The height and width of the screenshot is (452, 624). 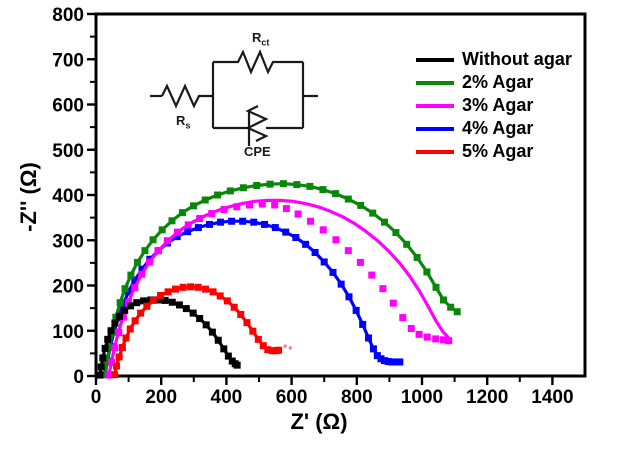 What do you see at coordinates (285, 346) in the screenshot?
I see `faint-data-dot` at bounding box center [285, 346].